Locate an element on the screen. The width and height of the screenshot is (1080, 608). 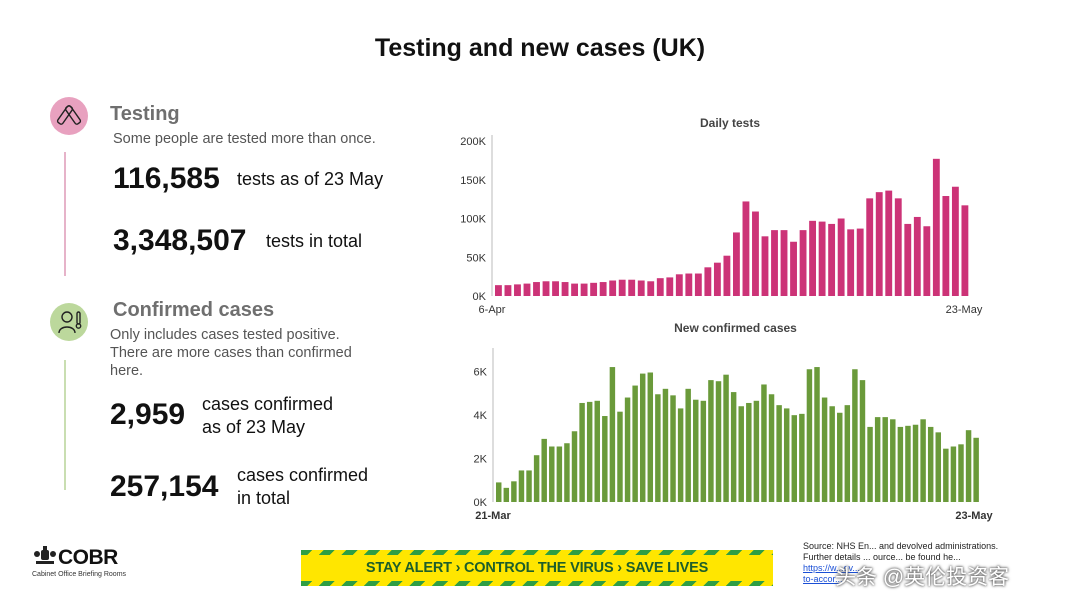
cases-heading: Confirmed cases is located at coordinates (194, 310).